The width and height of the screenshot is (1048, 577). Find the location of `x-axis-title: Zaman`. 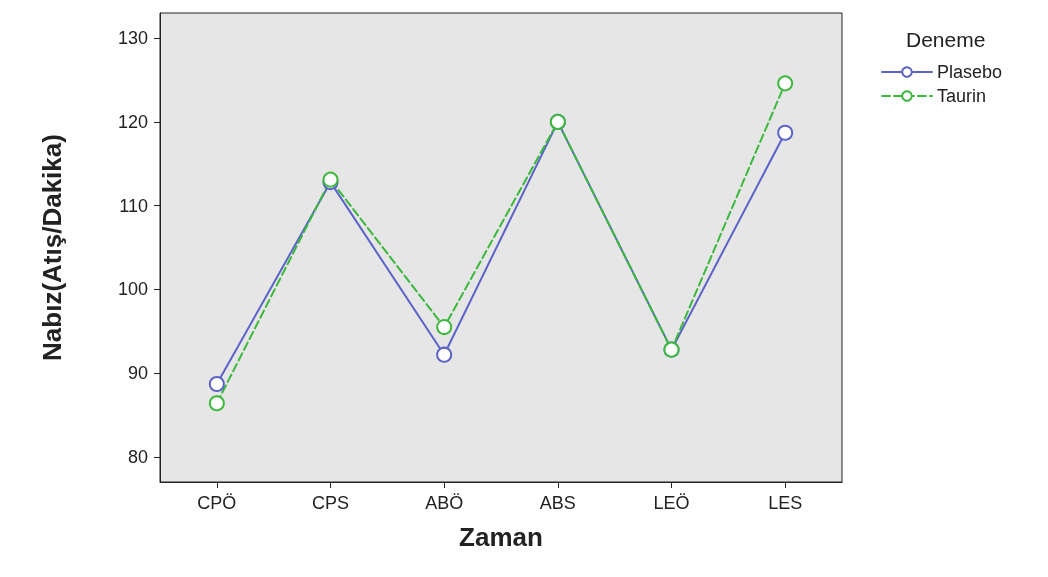

x-axis-title: Zaman is located at coordinates (501, 537).